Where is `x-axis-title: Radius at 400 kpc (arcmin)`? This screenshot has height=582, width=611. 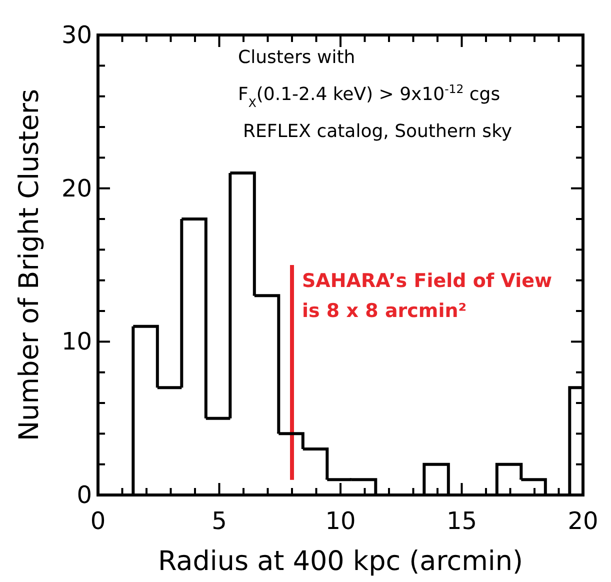
x-axis-title: Radius at 400 kpc (arcmin) is located at coordinates (341, 561).